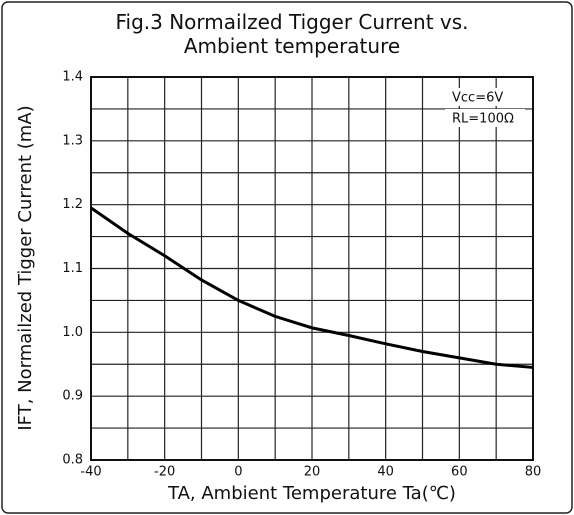 Image resolution: width=574 pixels, height=515 pixels. I want to click on y-tick-label: 1.2, so click(72, 204).